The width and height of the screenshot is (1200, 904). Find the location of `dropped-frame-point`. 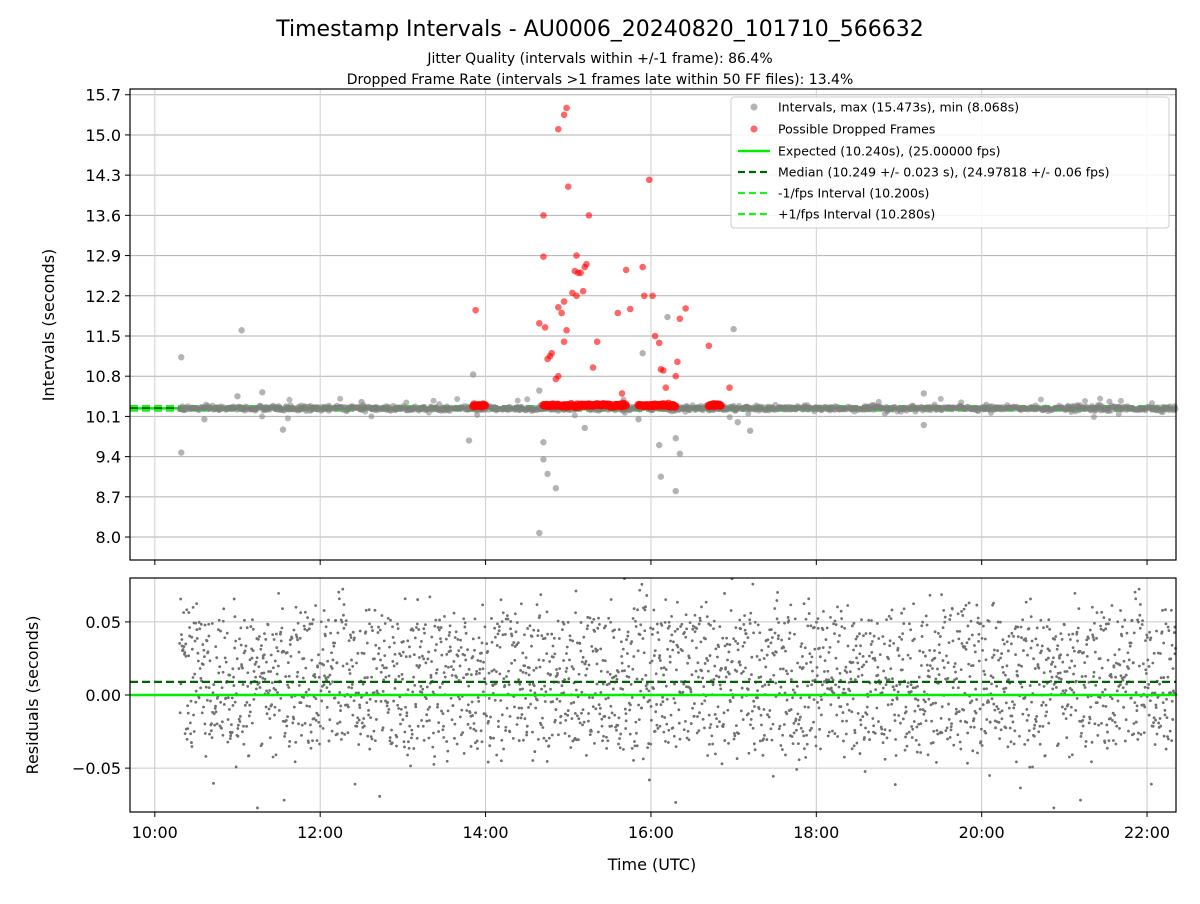

dropped-frame-point is located at coordinates (485, 405).